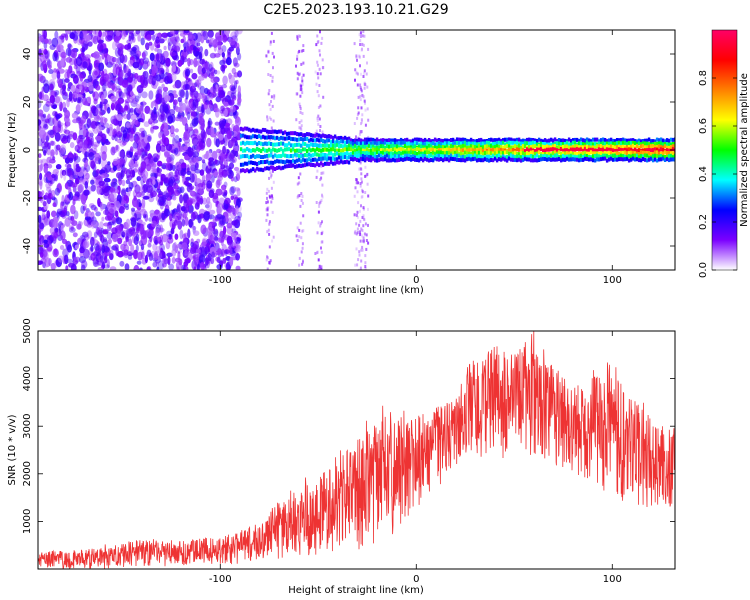 This screenshot has width=750, height=600. Describe the element at coordinates (27, 425) in the screenshot. I see `y-tick-label: 3000` at that location.